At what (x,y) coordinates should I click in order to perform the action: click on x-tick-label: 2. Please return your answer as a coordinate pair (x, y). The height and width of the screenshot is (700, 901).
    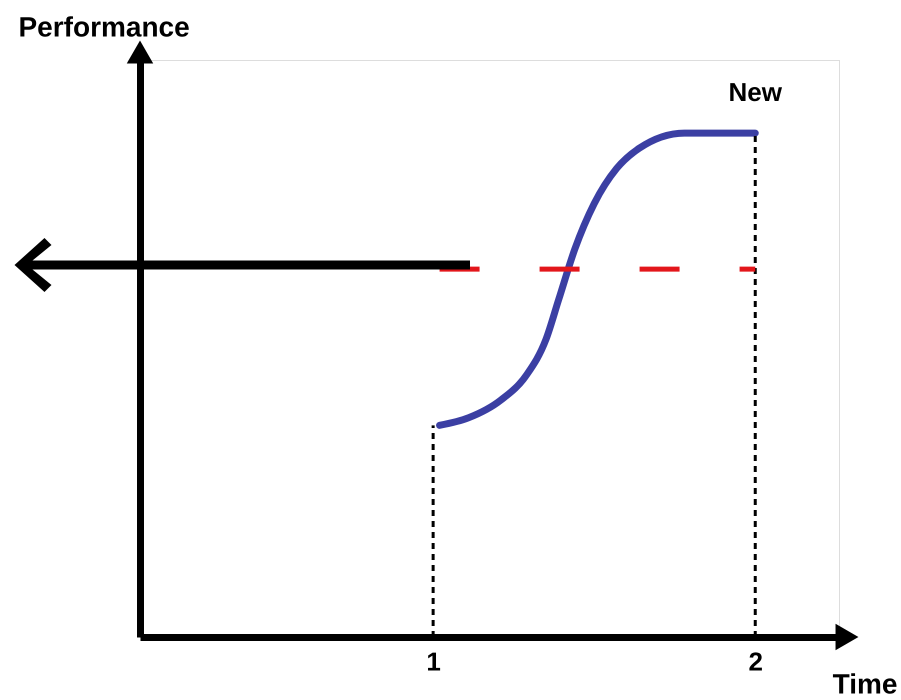
    Looking at the image, I should click on (755, 661).